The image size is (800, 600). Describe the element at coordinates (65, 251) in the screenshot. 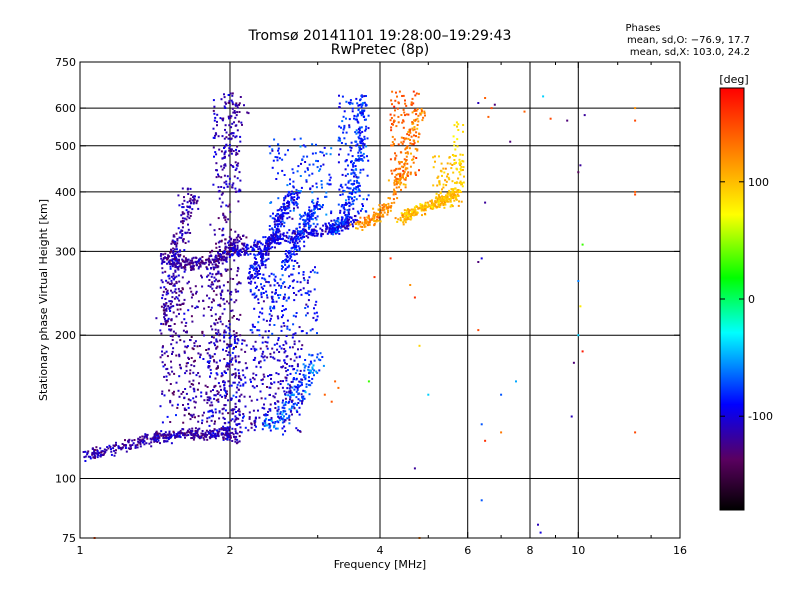

I see `y-tick-label: 300` at that location.